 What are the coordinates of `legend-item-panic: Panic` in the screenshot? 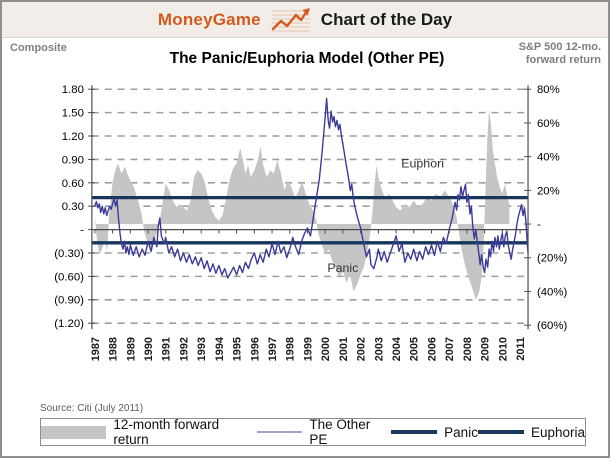 It's located at (434, 432).